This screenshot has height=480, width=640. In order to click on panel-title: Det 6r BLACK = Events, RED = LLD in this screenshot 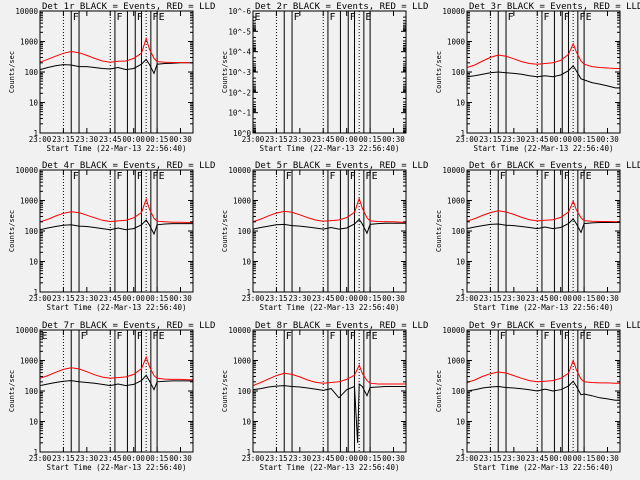, I will do `click(554, 166)`.